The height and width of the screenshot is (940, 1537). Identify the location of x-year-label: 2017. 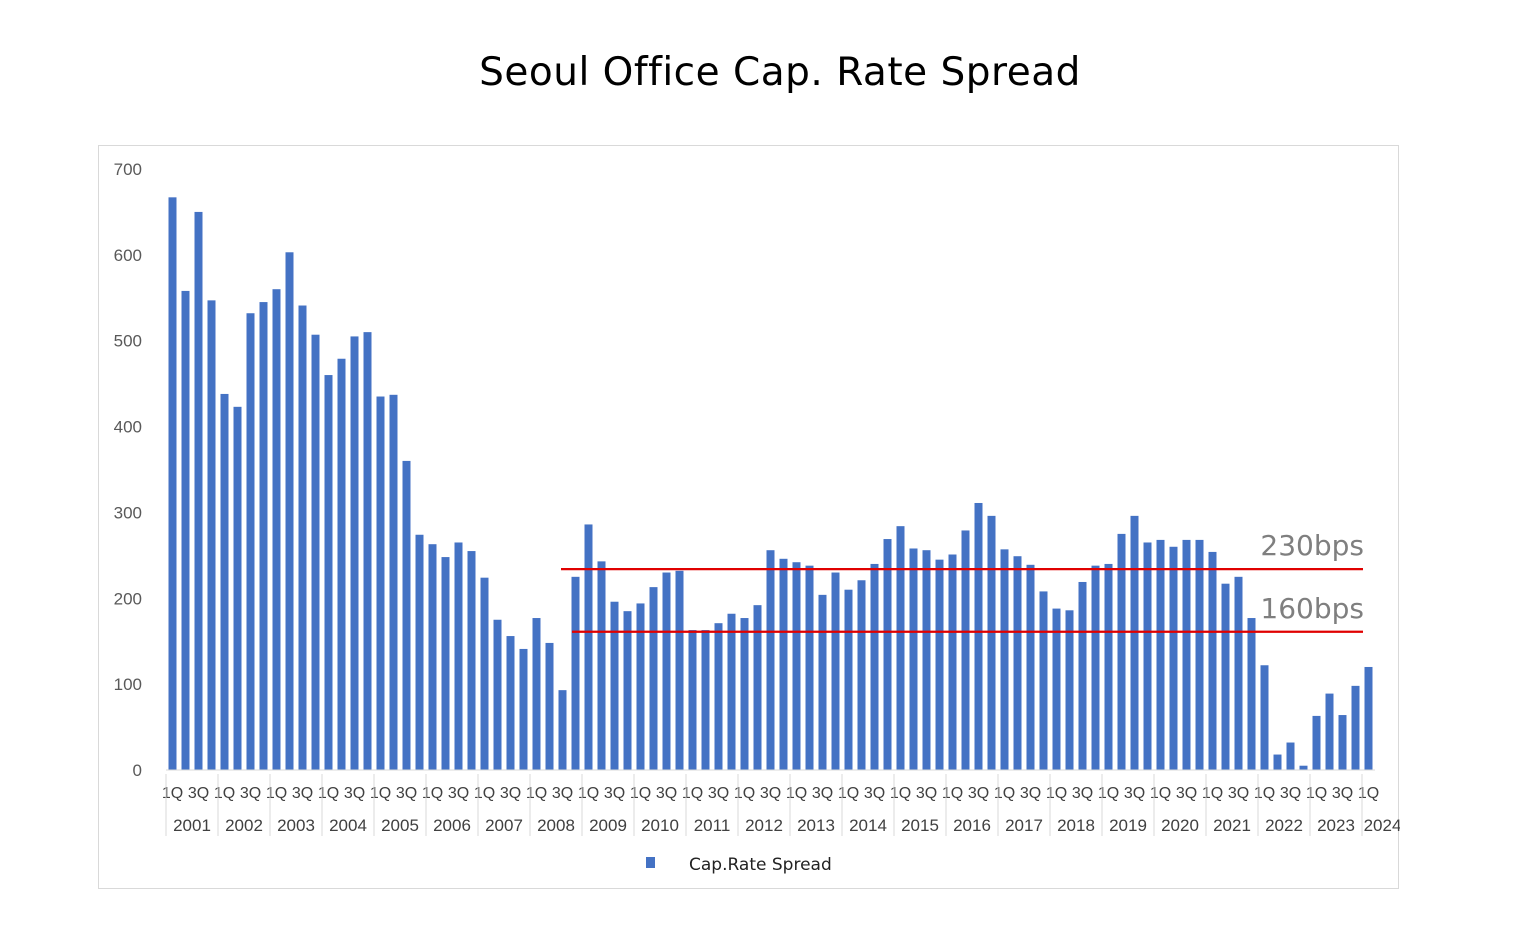
(1024, 825).